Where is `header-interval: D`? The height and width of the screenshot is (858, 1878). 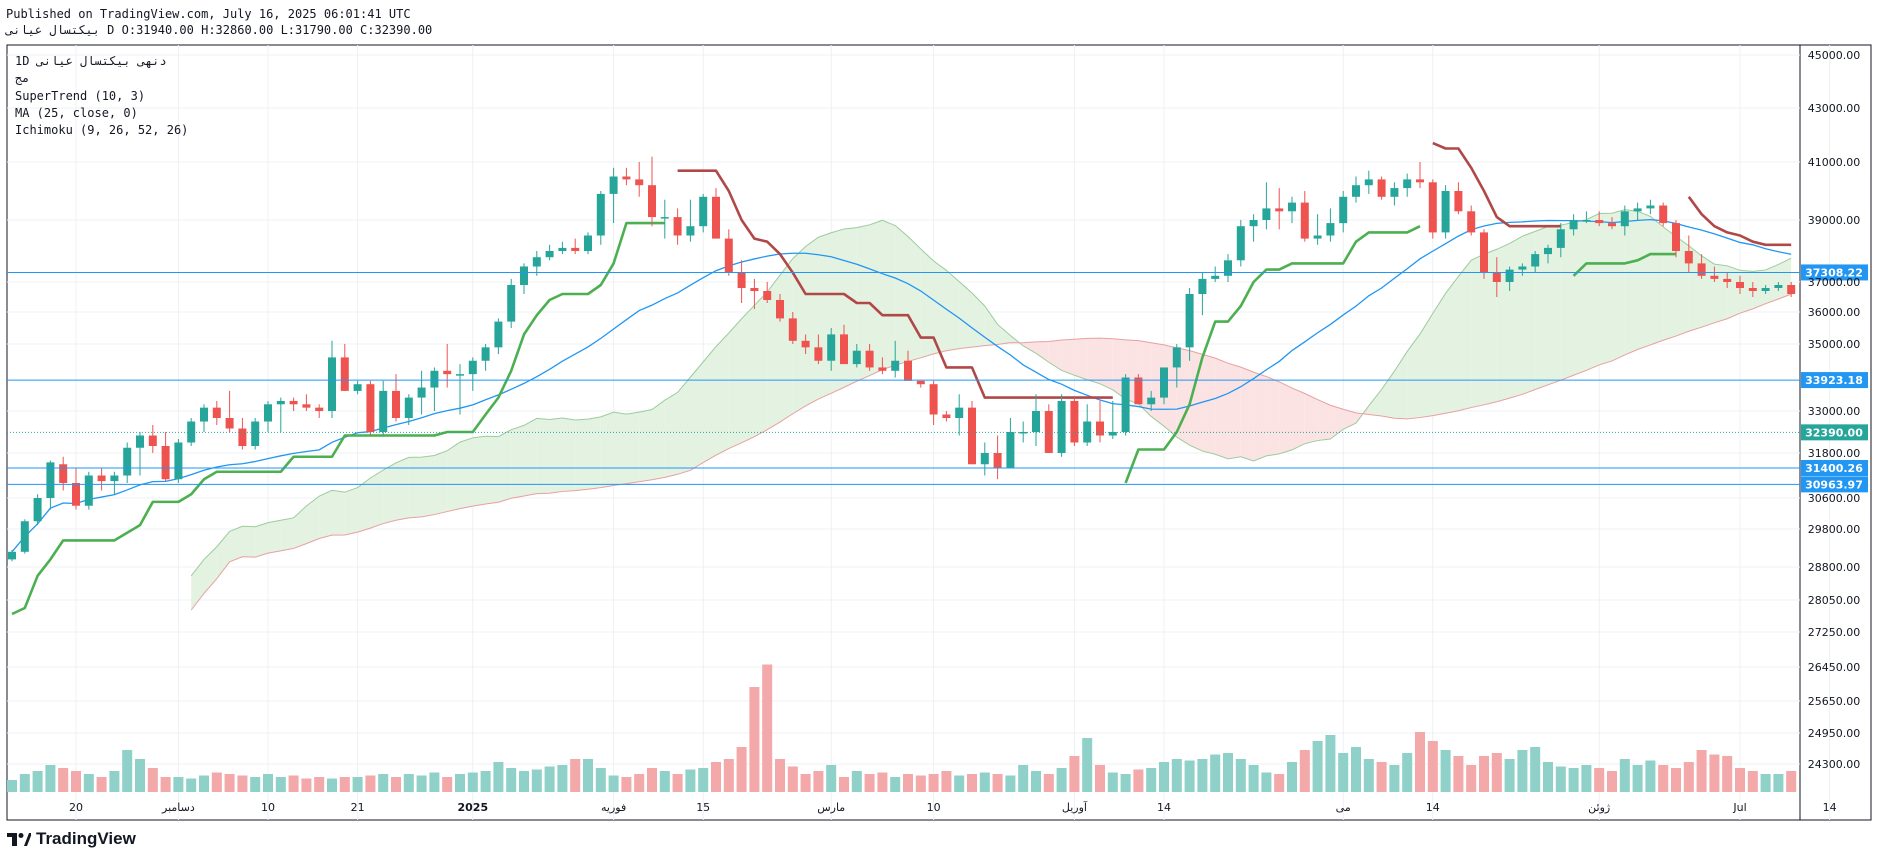 header-interval: D is located at coordinates (111, 30).